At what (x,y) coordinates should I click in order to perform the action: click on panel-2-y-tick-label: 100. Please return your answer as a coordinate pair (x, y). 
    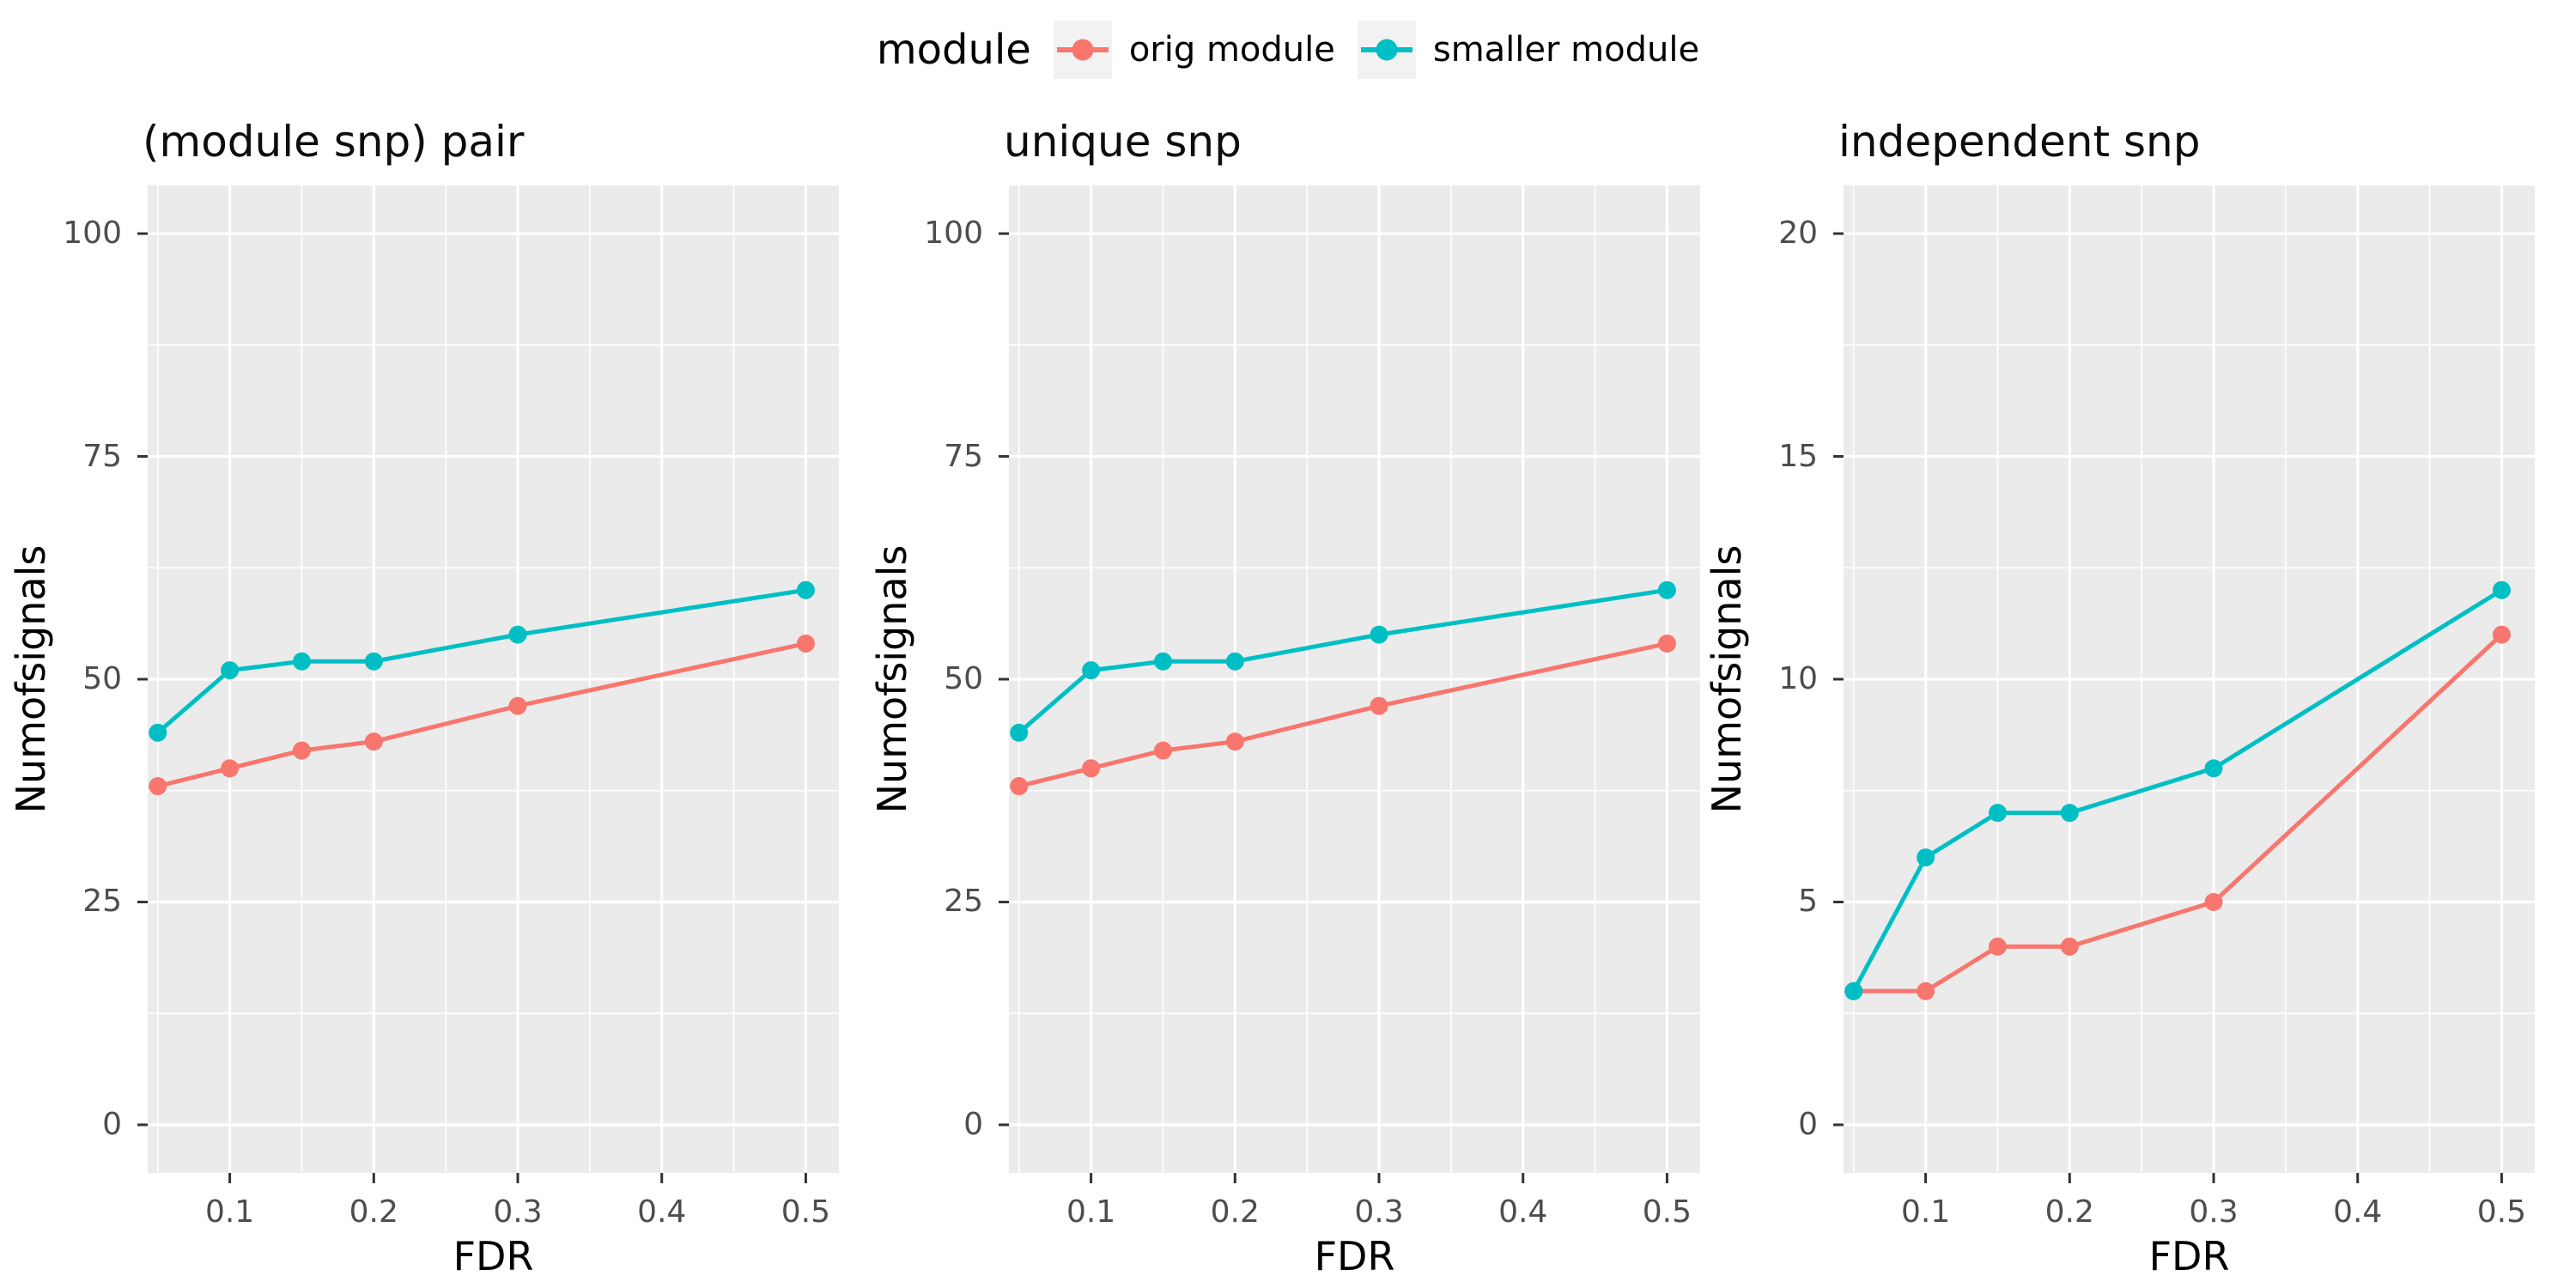
    Looking at the image, I should click on (954, 234).